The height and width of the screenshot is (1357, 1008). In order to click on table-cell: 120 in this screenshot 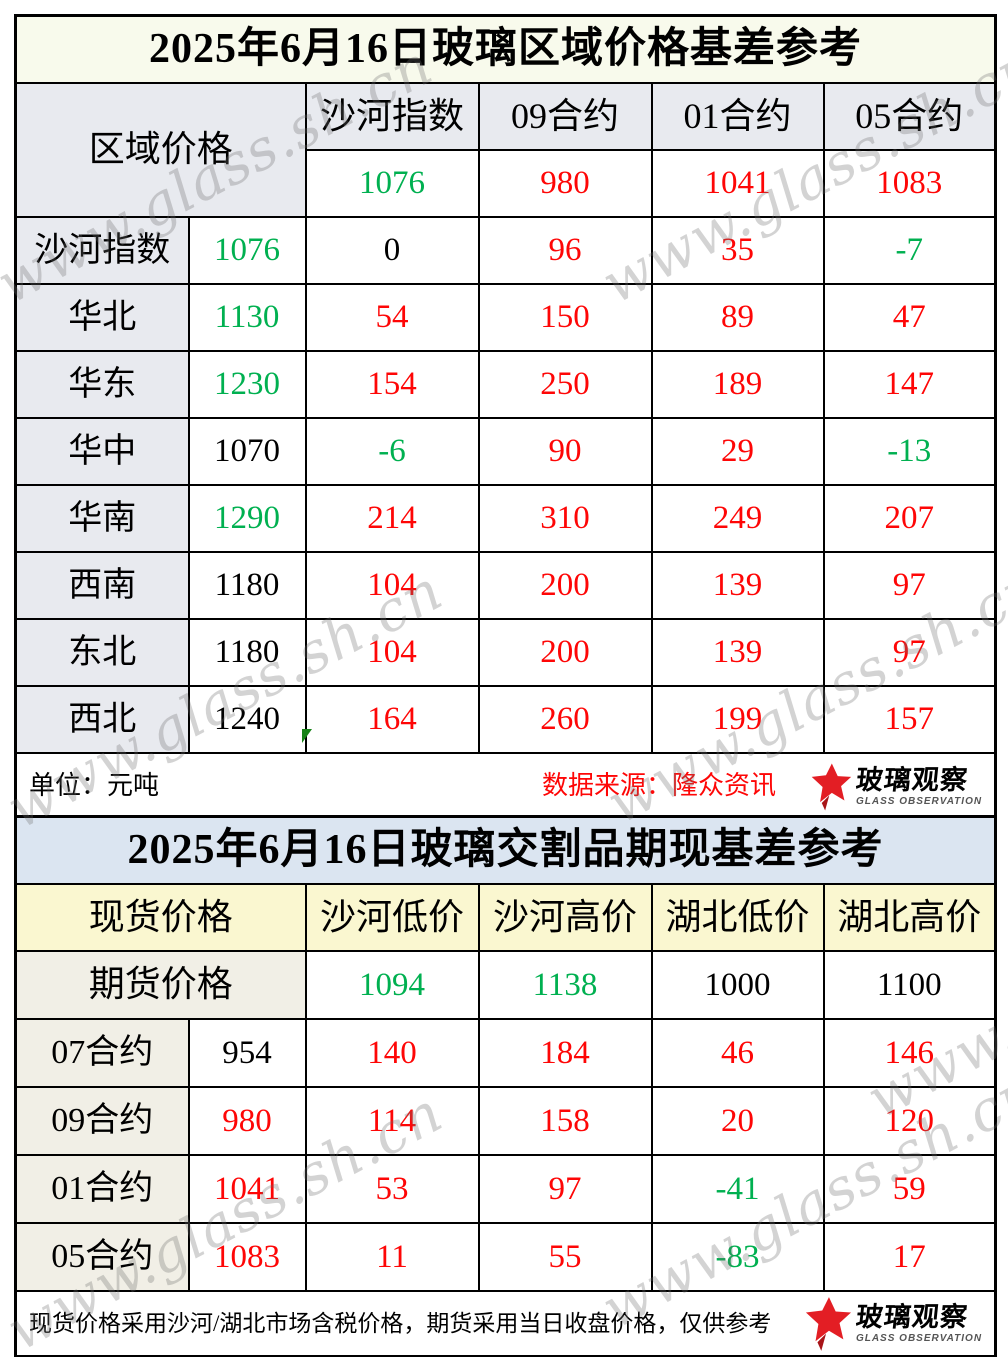, I will do `click(909, 1121)`.